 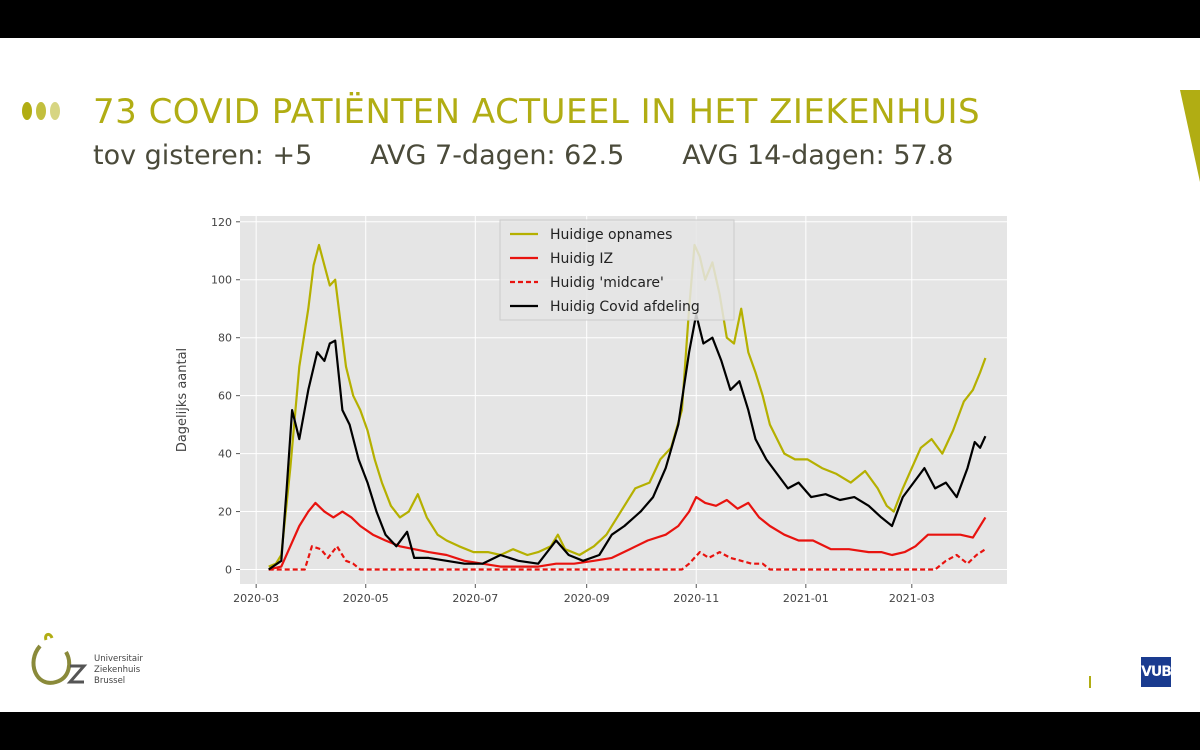 I want to click on logo-text: Universitair Ziekenhuis Brussel, so click(x=118, y=670).